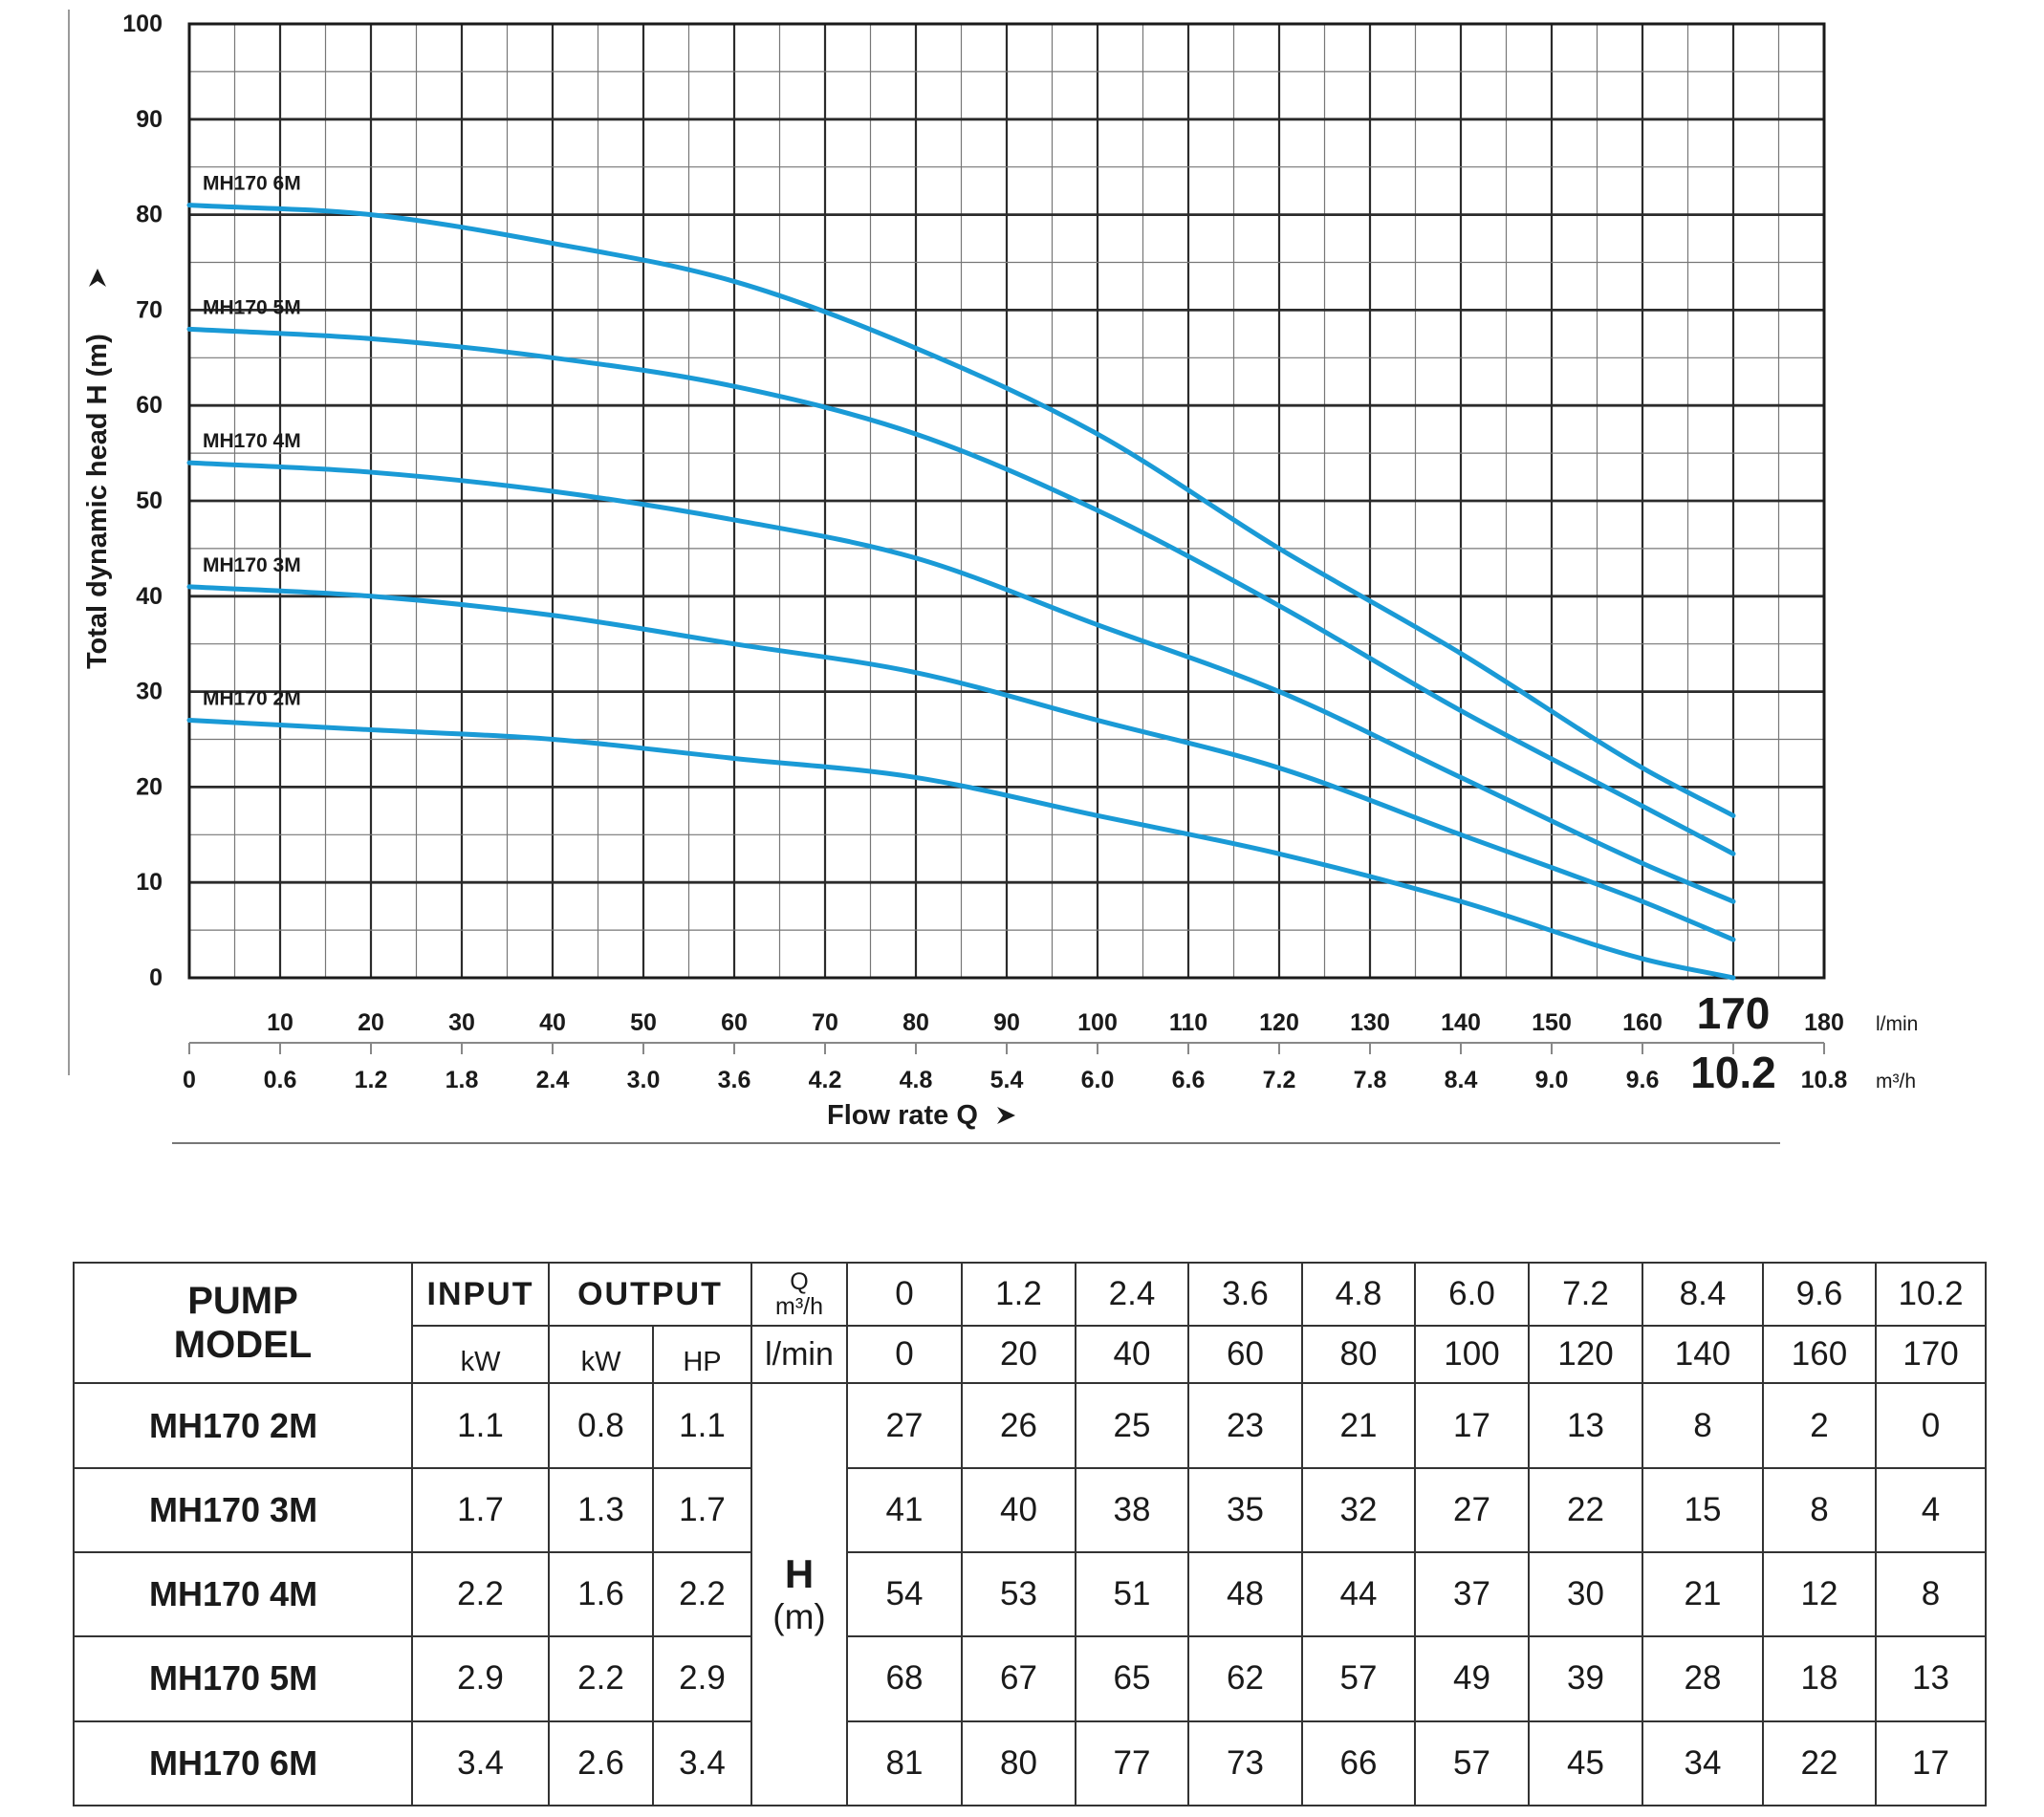 The height and width of the screenshot is (1817, 2044). What do you see at coordinates (1897, 1024) in the screenshot?
I see `x-unit-lmin: l/min` at bounding box center [1897, 1024].